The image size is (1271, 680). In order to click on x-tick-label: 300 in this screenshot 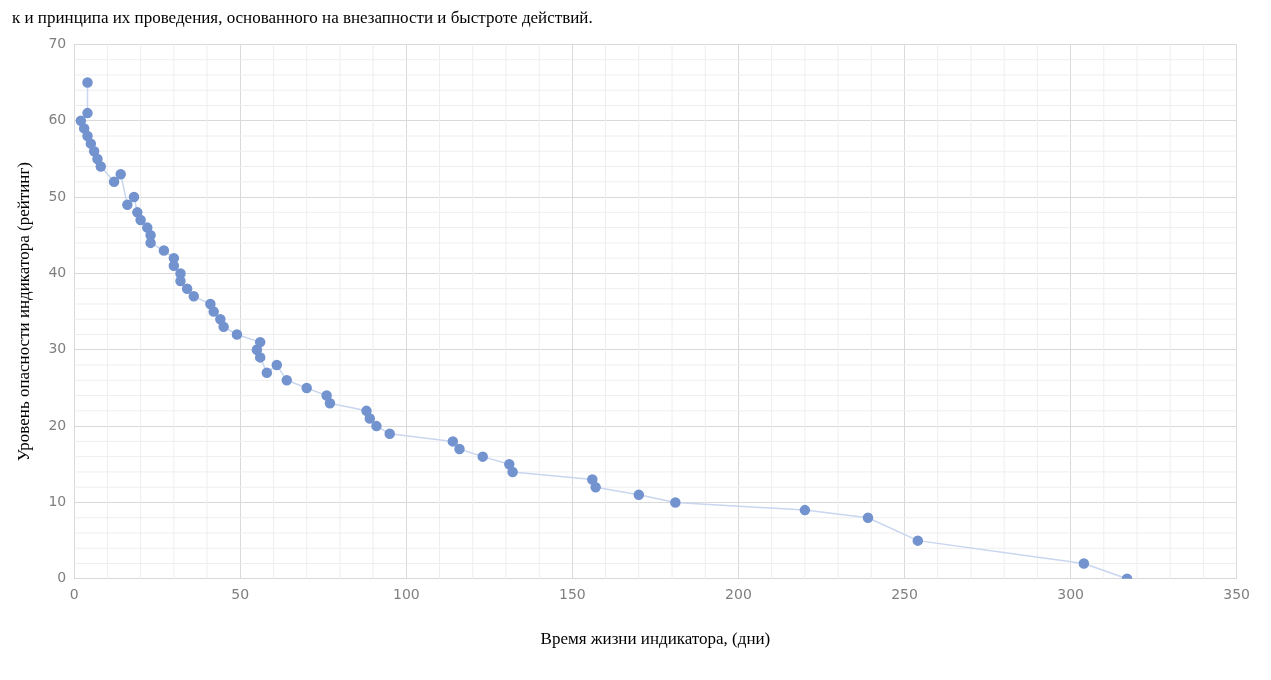, I will do `click(1070, 593)`.